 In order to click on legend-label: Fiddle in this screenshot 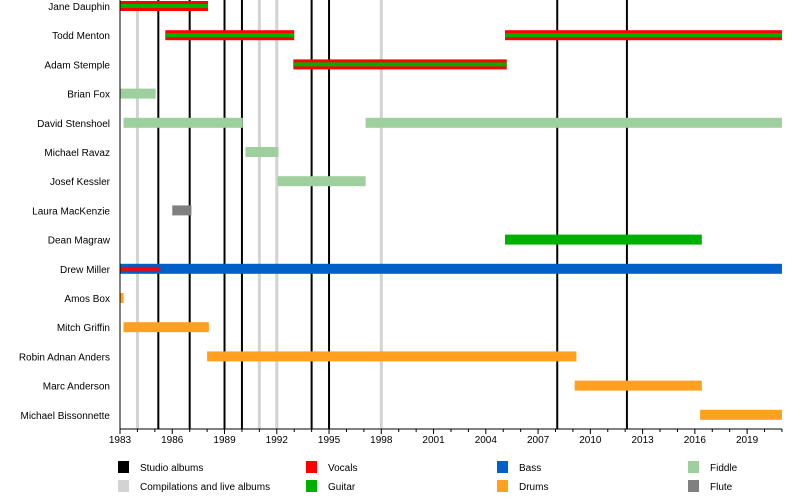, I will do `click(724, 468)`.